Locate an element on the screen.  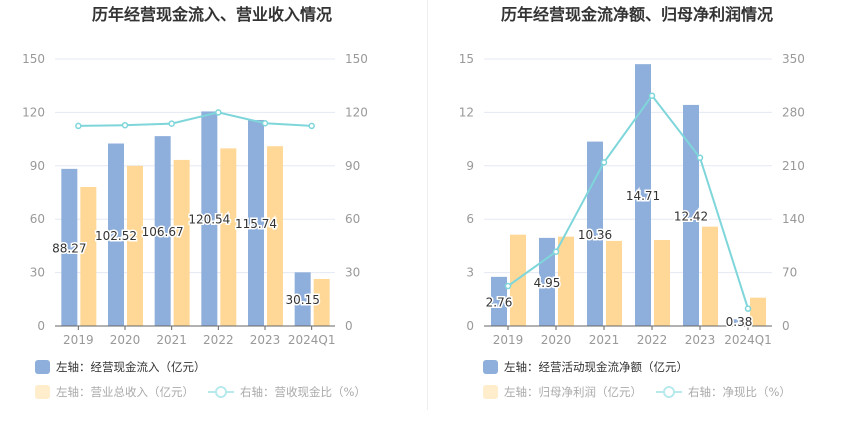
legend-item-bar1-left: 左轴：经营现金流入（亿元） is located at coordinates (120, 367).